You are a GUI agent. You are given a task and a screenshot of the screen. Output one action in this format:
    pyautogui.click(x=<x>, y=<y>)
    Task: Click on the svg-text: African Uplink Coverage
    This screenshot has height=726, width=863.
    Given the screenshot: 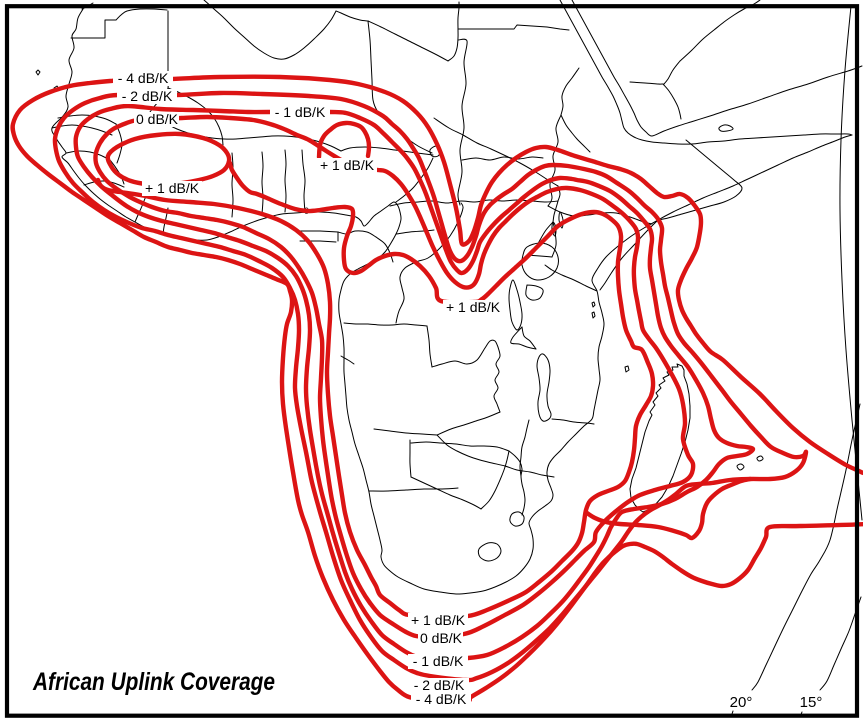 What is the action you would take?
    pyautogui.click(x=153, y=682)
    